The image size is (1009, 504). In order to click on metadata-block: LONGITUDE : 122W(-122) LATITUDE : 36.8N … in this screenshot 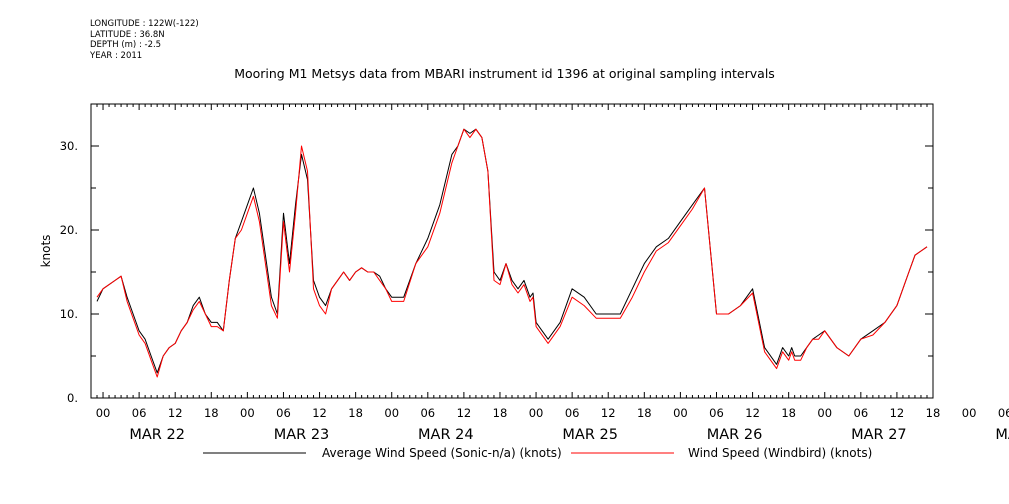, I will do `click(144, 40)`.